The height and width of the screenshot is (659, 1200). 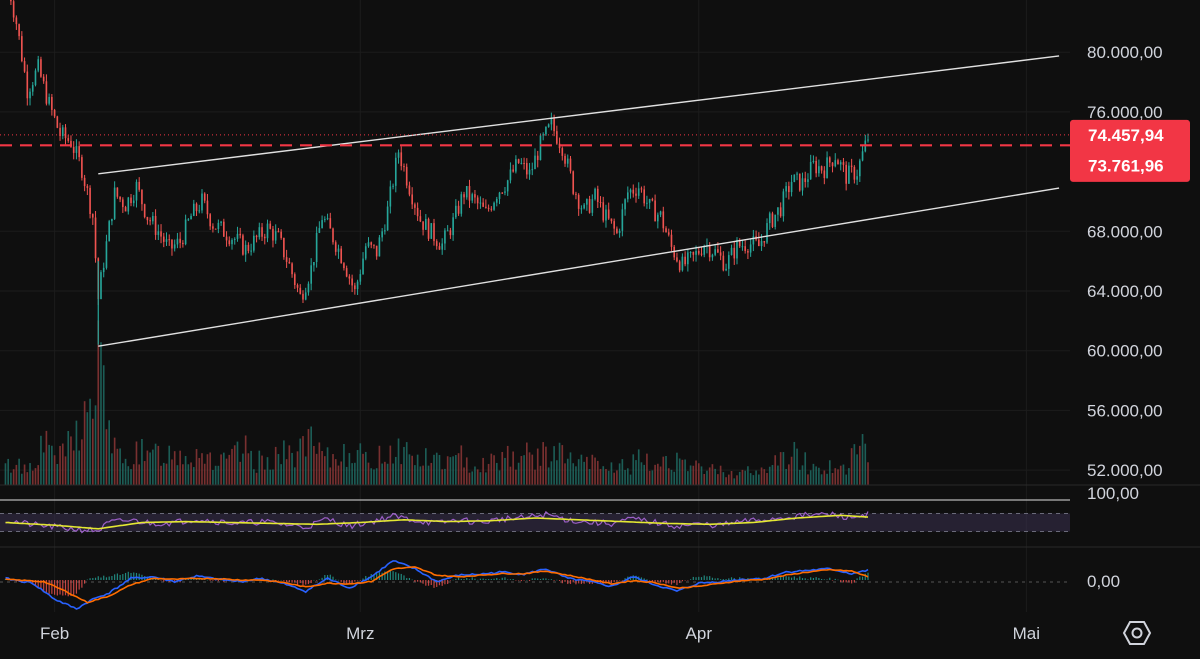 What do you see at coordinates (1137, 633) in the screenshot?
I see `settings-hexagon-icon` at bounding box center [1137, 633].